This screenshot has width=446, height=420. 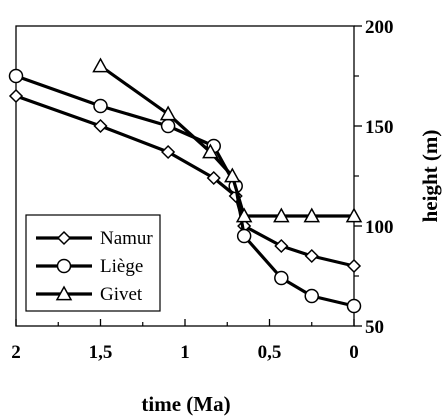 What do you see at coordinates (379, 27) in the screenshot?
I see `y-tick-label: 200` at bounding box center [379, 27].